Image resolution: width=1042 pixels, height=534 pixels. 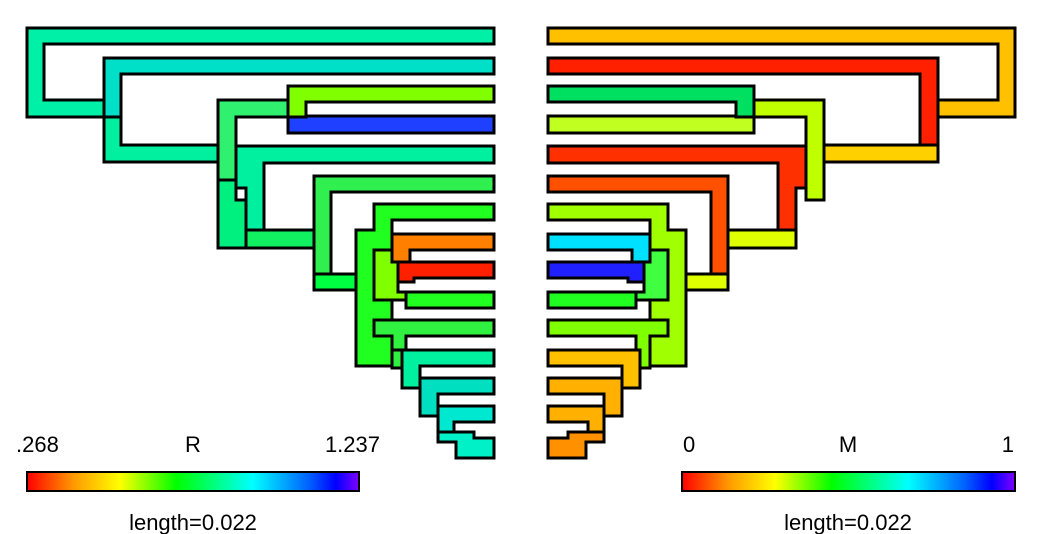 I want to click on left-legend-variable-label: R, so click(x=193, y=444).